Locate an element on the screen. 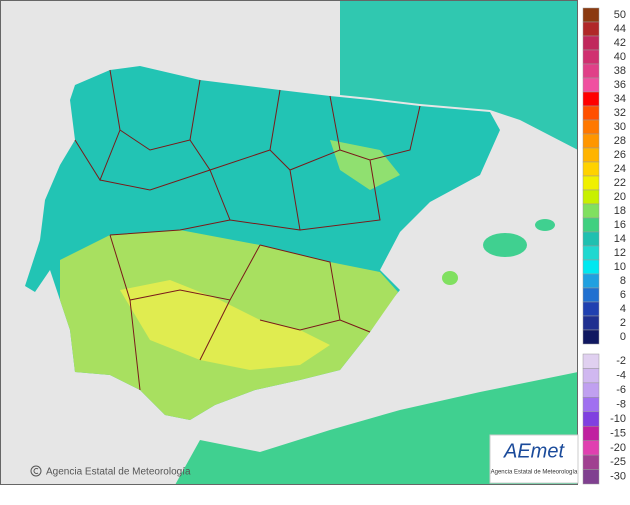  copyright-icon-c is located at coordinates (36, 471).